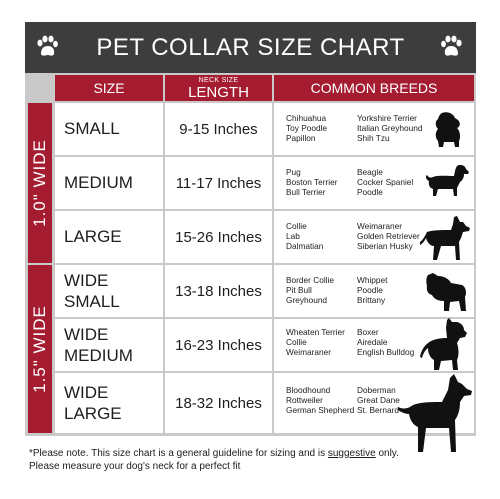 This screenshot has height=499, width=500. What do you see at coordinates (218, 183) in the screenshot?
I see `length-cell: 11-17 Inches` at bounding box center [218, 183].